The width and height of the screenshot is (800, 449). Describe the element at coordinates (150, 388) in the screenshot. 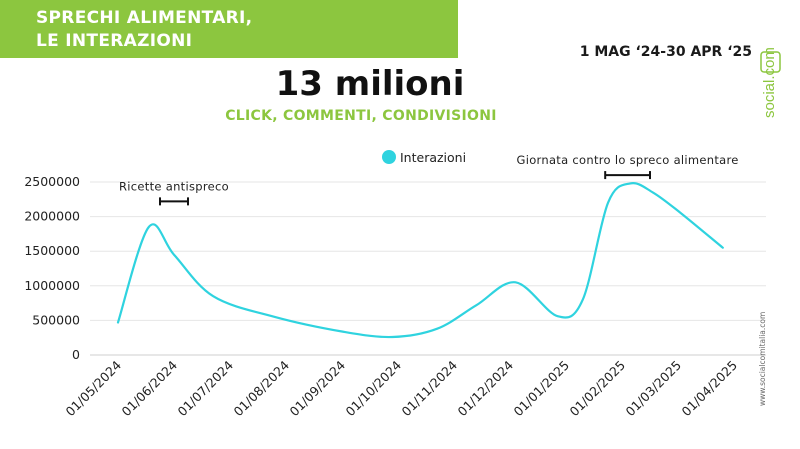

I see `x-tick-label: 01/06/2024` at that location.